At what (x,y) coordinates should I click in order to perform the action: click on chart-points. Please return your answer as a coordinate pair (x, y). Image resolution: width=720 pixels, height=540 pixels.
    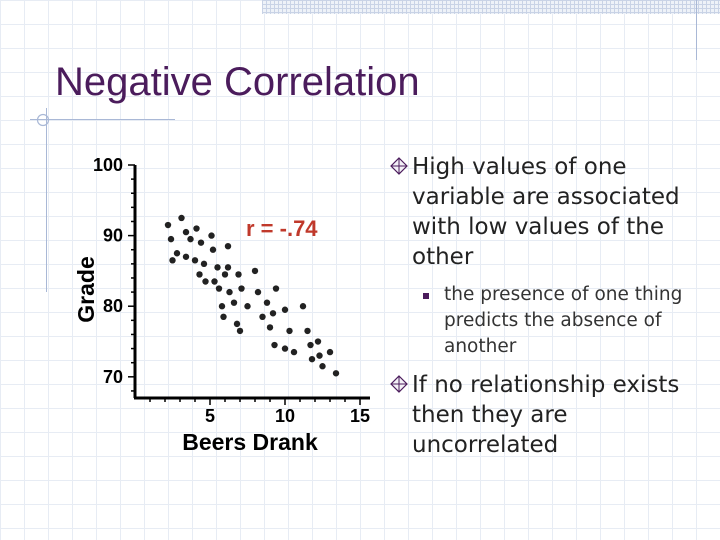
    Looking at the image, I should click on (252, 295).